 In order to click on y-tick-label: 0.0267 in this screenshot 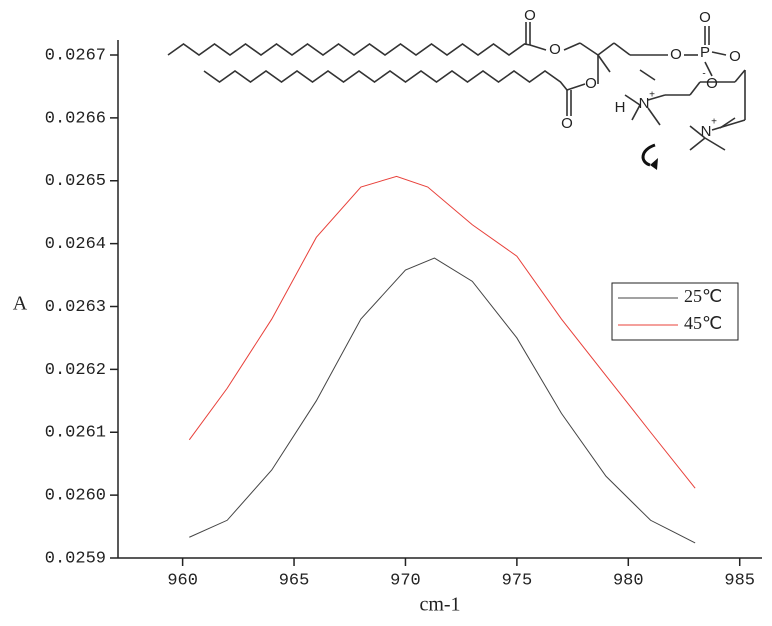, I will do `click(75, 55)`.